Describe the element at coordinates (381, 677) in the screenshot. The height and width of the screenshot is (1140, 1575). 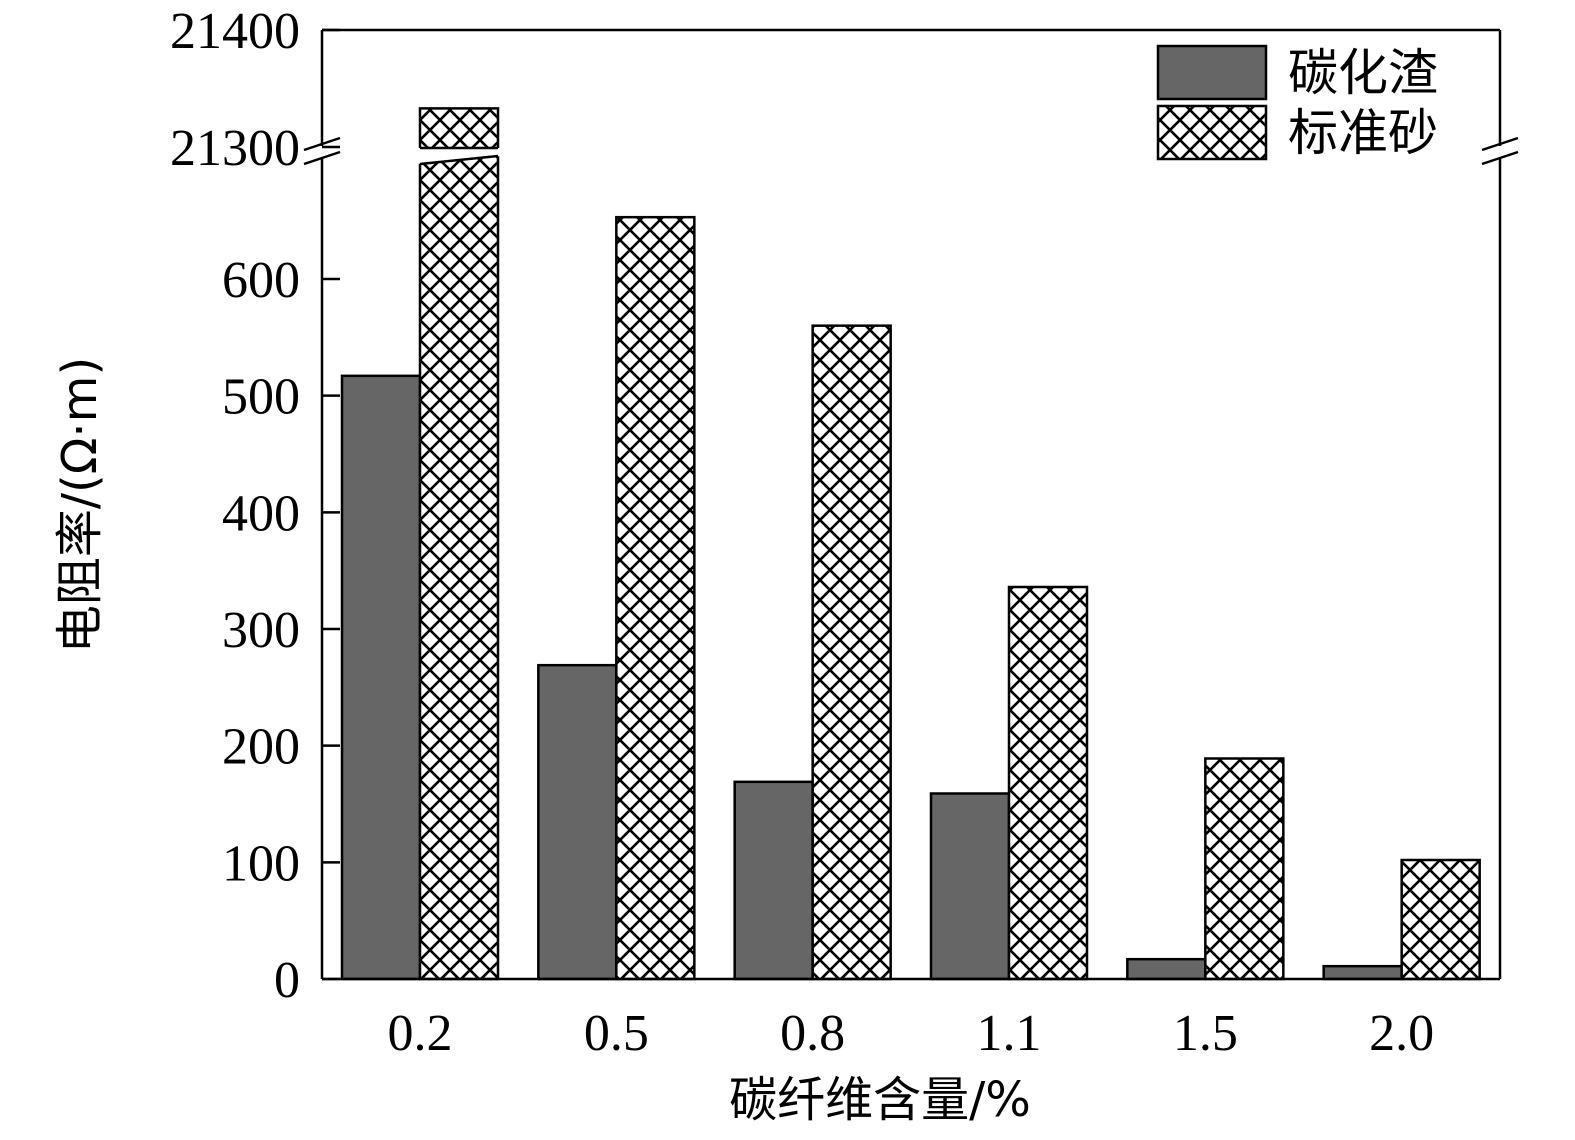
I see `bar-series-1-0.2` at that location.